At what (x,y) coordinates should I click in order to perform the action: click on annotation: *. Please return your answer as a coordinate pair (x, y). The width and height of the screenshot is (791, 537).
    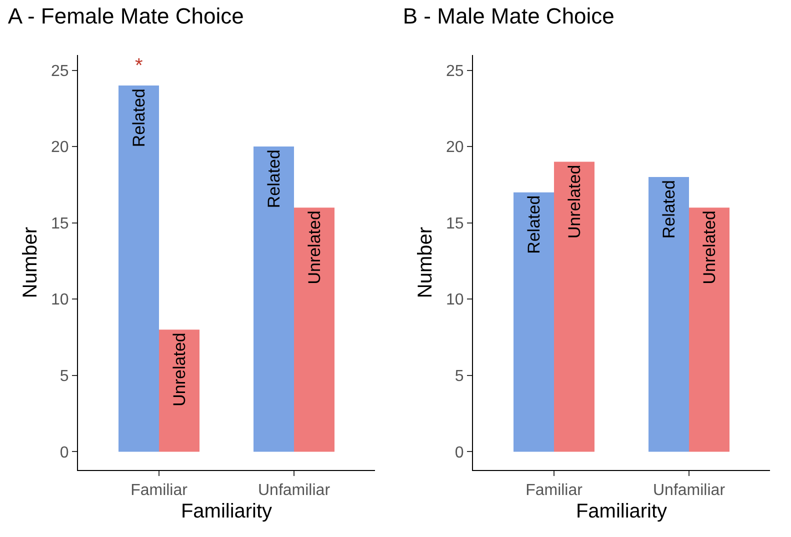
    Looking at the image, I should click on (139, 66).